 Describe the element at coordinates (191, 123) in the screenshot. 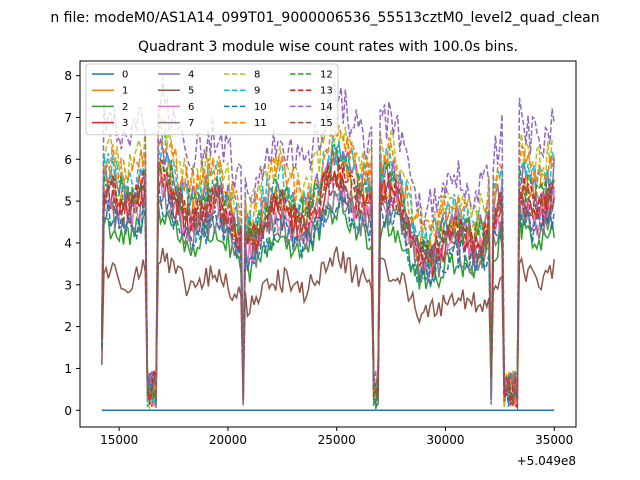

I see `legend-label: 7` at that location.